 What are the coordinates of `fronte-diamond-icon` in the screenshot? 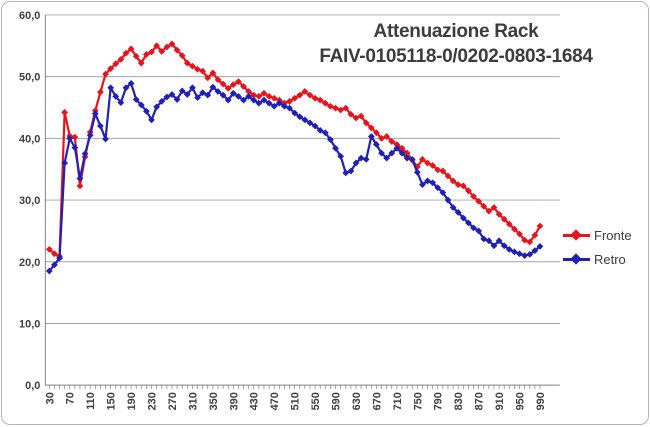 It's located at (576, 234).